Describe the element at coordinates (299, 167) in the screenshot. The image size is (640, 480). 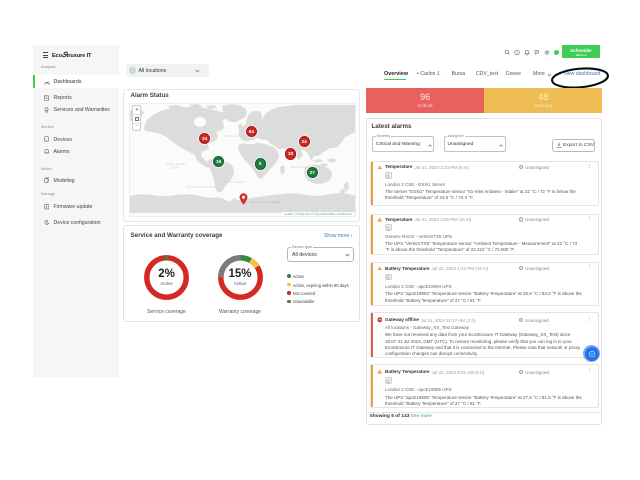
I see `svg-text: INDIAN OCEAN` at that location.